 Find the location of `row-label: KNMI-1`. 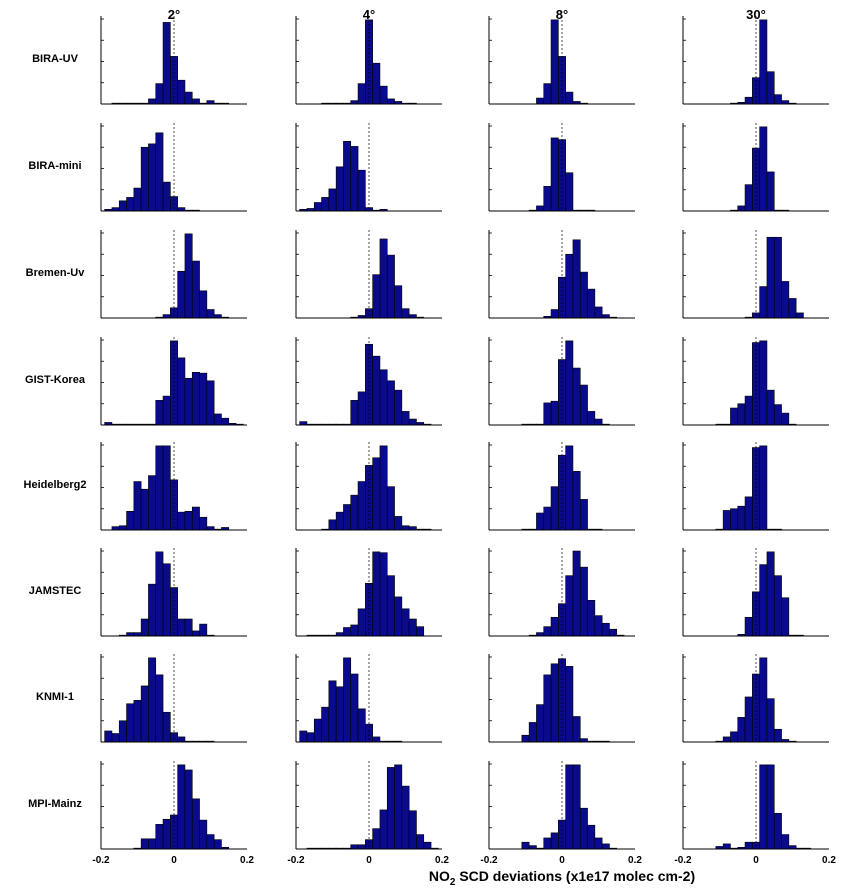

row-label: KNMI-1 is located at coordinates (55, 697).